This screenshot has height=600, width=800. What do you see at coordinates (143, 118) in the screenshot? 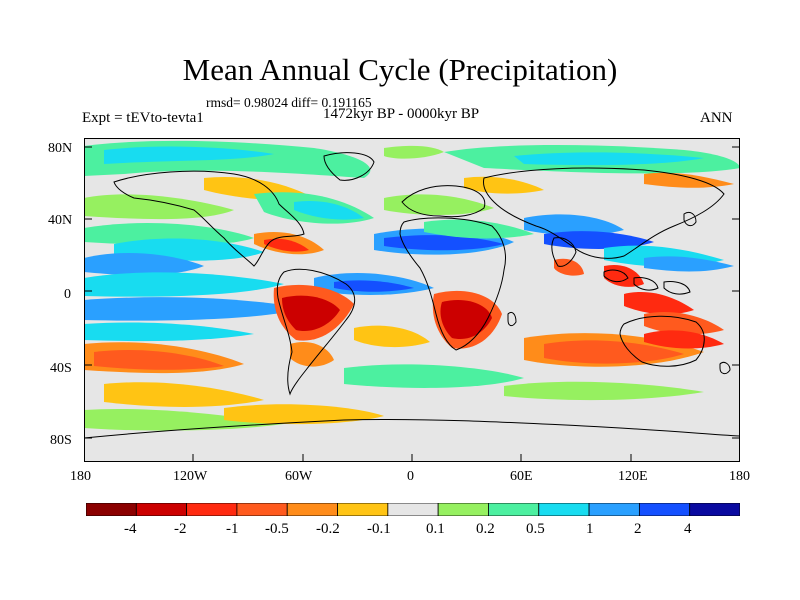
I see `experiment-label: Expt = tEVto-tevta1` at bounding box center [143, 118].